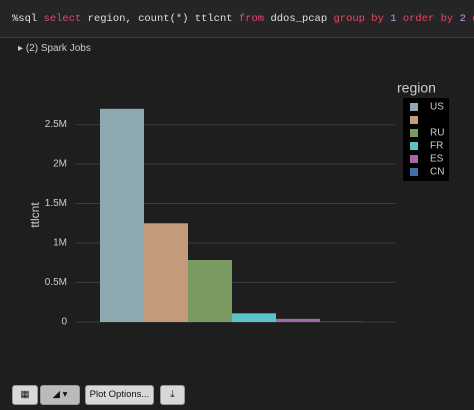 The image size is (474, 410). Describe the element at coordinates (60, 243) in the screenshot. I see `y-tick-label: 1M` at that location.